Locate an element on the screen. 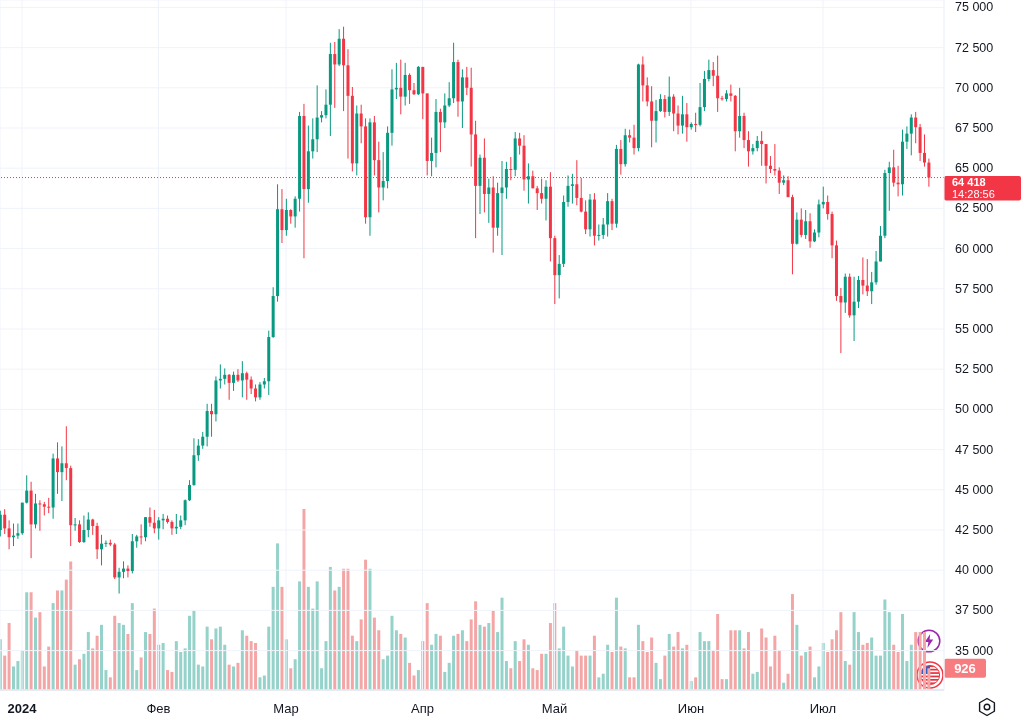  y-tick-label: 42 500 is located at coordinates (974, 530).